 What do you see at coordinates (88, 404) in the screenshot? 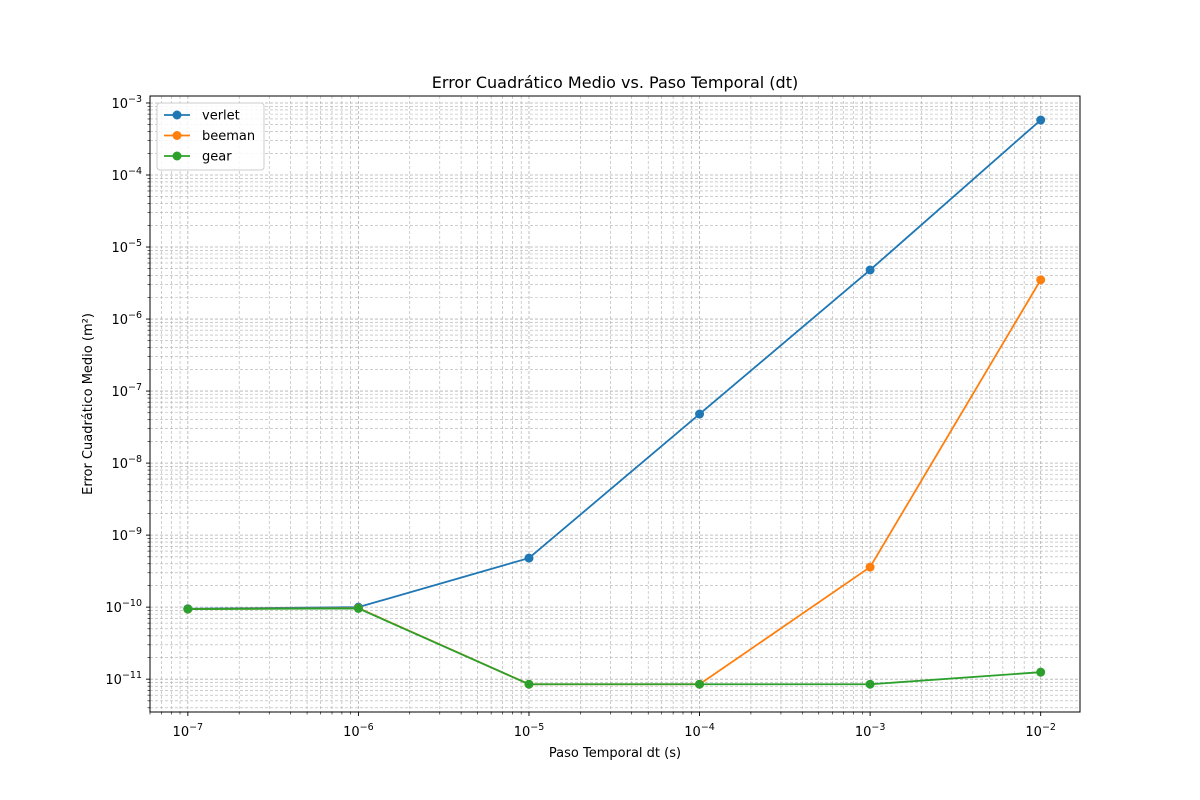
I see `y-axis-label: Error Cuadrático Medio (m²)` at bounding box center [88, 404].